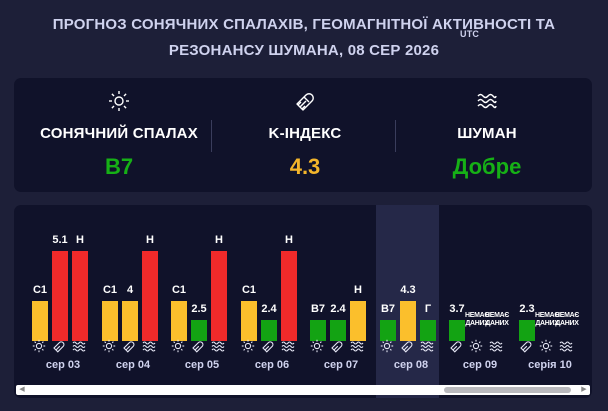 The image size is (608, 411). I want to click on schumann-metric: ШУМАН Добре, so click(487, 135).